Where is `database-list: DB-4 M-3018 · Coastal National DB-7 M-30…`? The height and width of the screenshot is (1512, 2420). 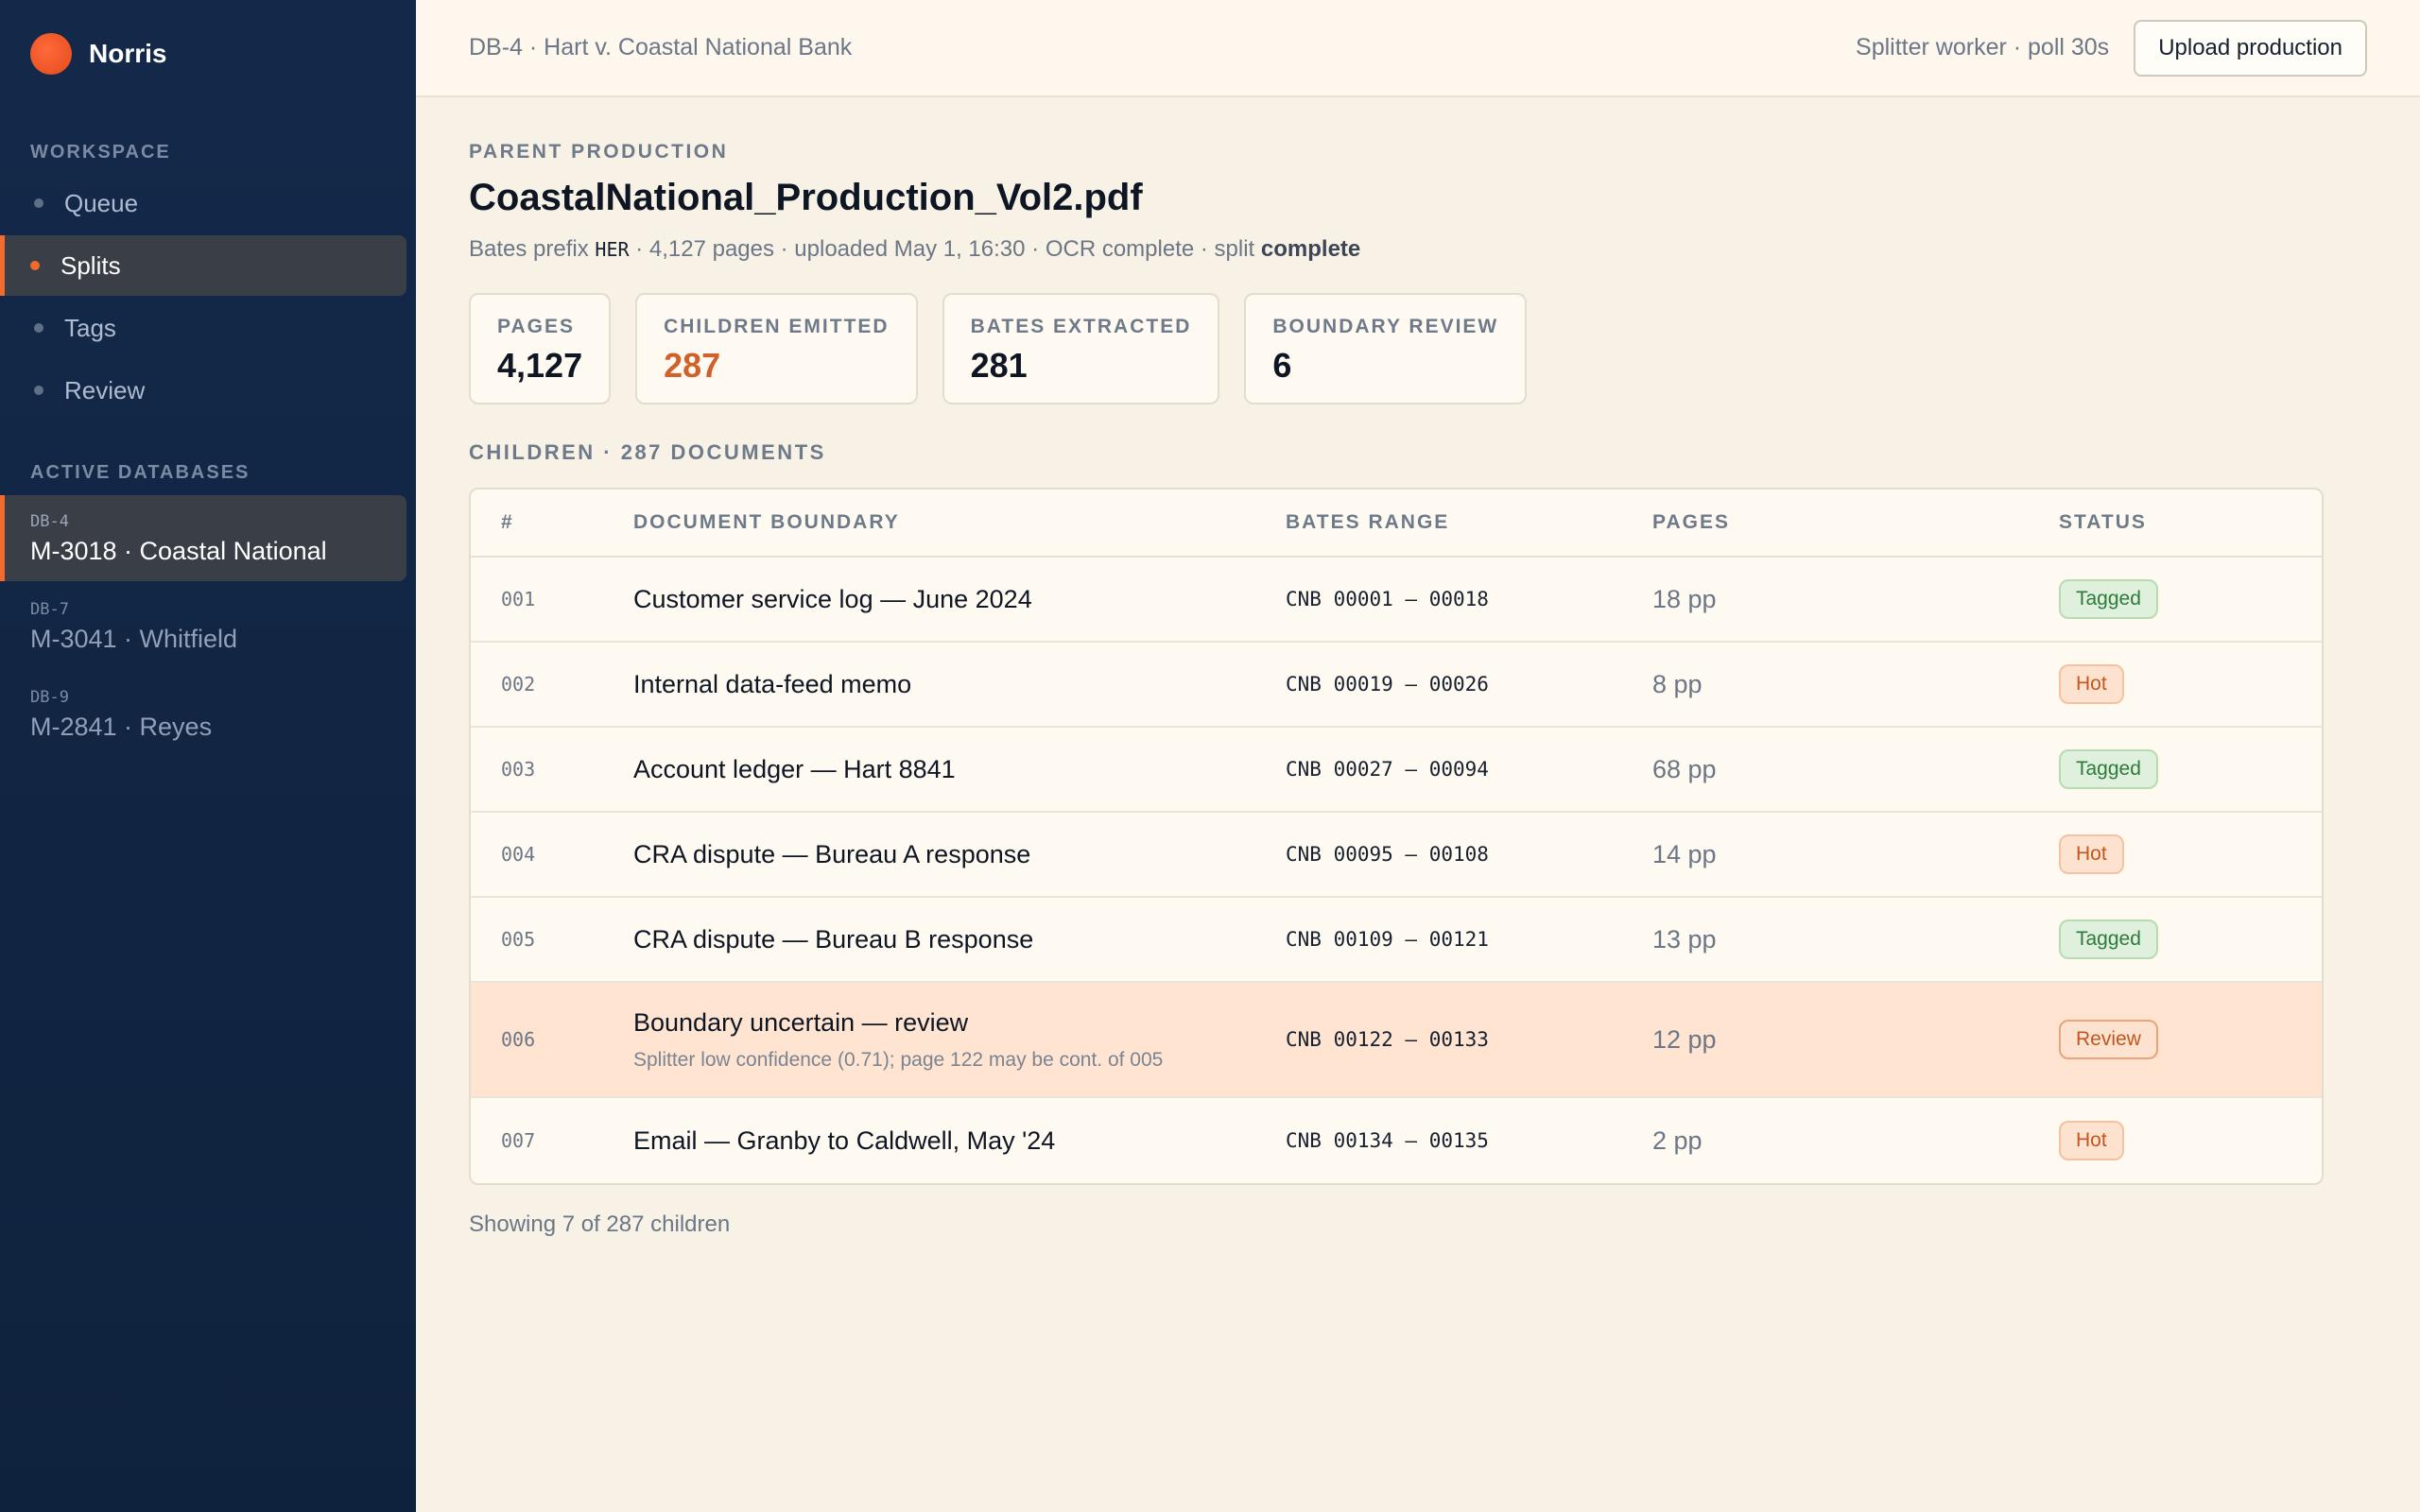 database-list: DB-4 M-3018 · Coastal National DB-7 M-30… is located at coordinates (208, 626).